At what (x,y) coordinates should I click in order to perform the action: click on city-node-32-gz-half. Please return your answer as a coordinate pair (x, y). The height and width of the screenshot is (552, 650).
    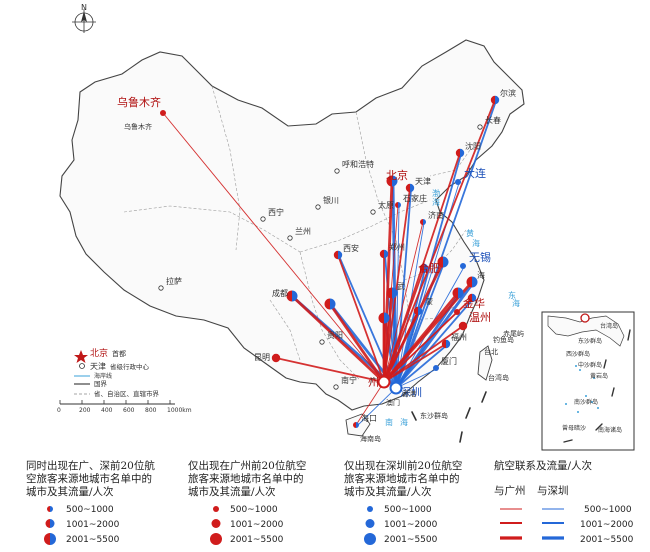
    Looking at the image, I should click on (443, 344).